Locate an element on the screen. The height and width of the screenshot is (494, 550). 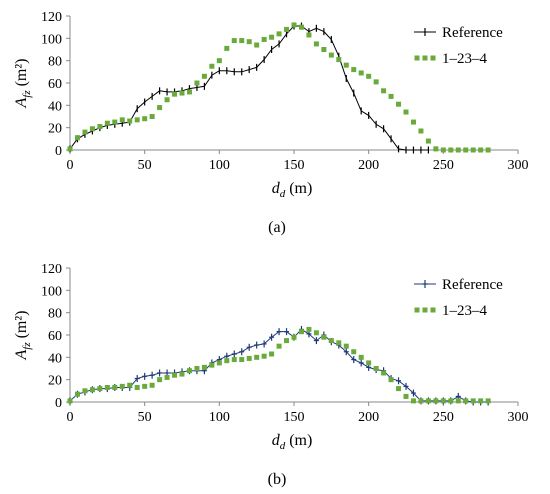
x-tick-label: 300 is located at coordinates (518, 165).